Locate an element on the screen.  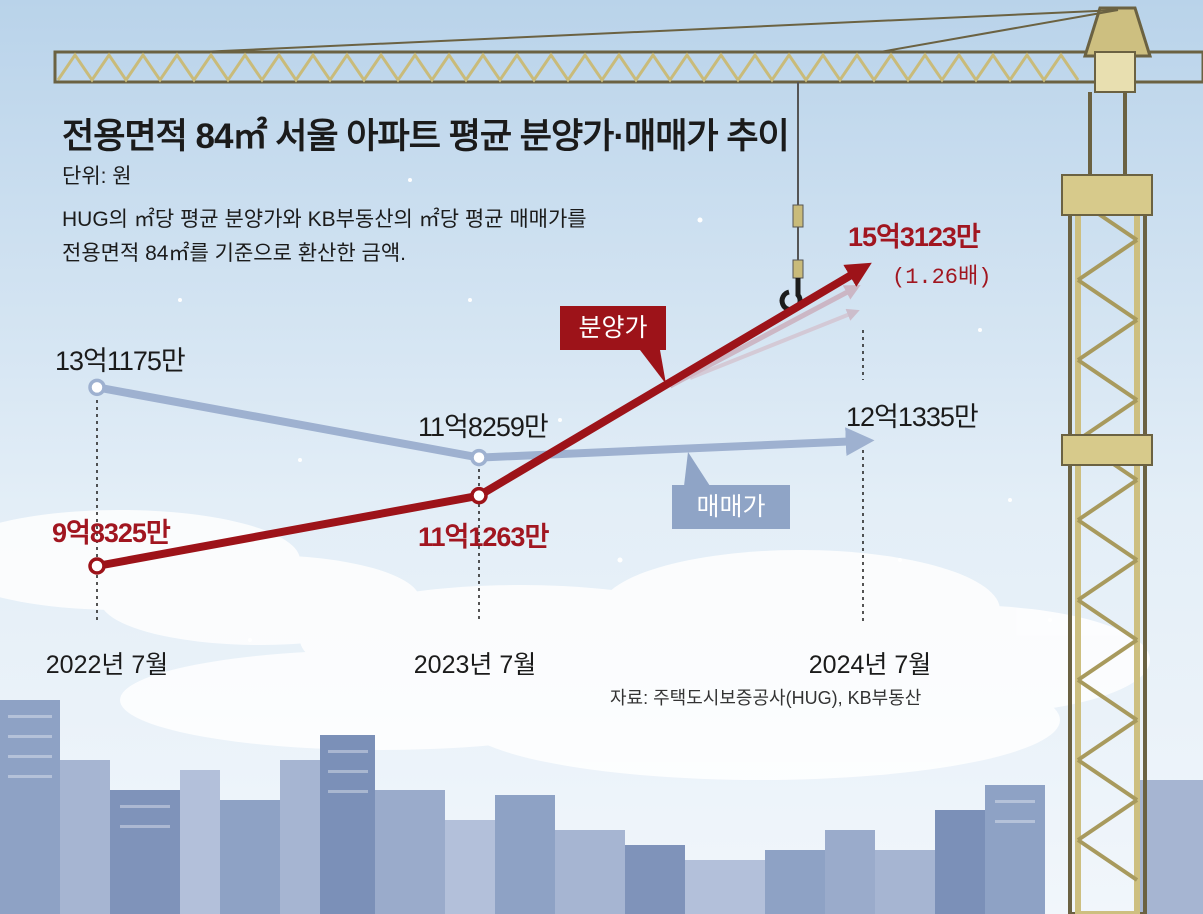
data-label-sale-2022: 9억8325만 is located at coordinates (111, 533).